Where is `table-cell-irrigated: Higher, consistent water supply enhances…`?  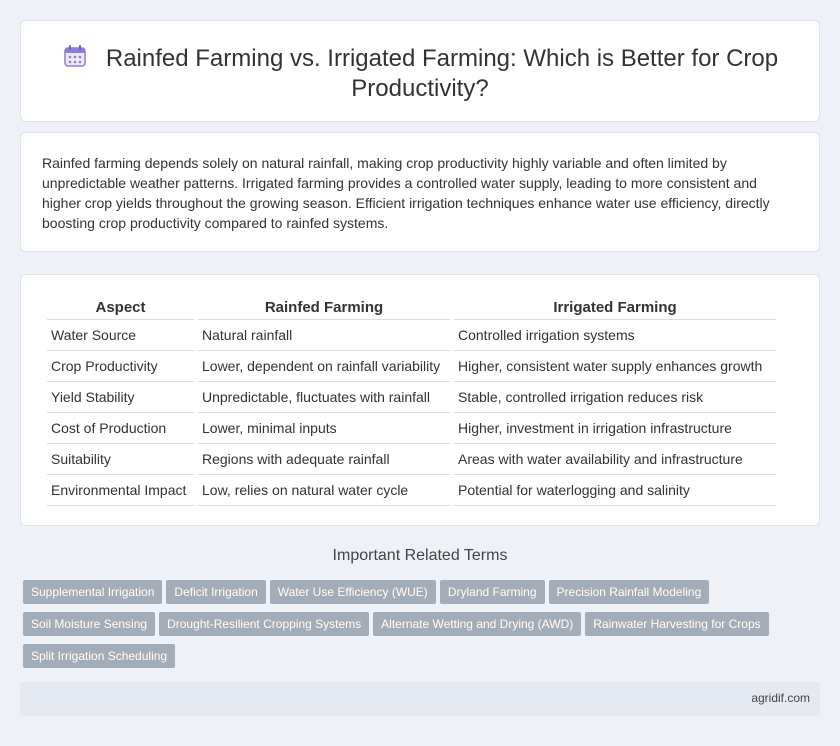 table-cell-irrigated: Higher, consistent water supply enhances… is located at coordinates (615, 366).